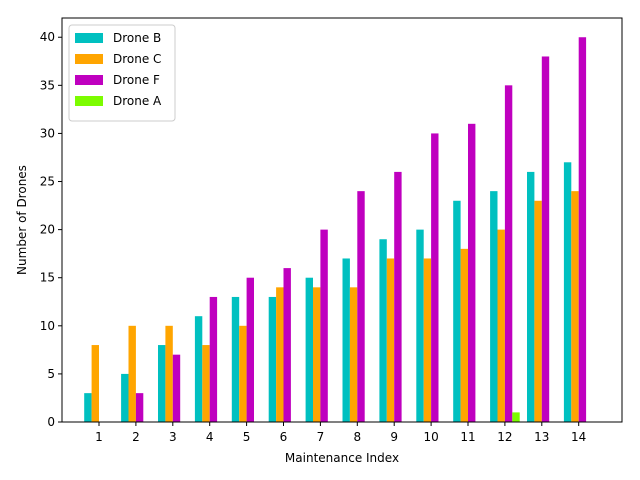  I want to click on legend-swatch-drone-b, so click(89, 38).